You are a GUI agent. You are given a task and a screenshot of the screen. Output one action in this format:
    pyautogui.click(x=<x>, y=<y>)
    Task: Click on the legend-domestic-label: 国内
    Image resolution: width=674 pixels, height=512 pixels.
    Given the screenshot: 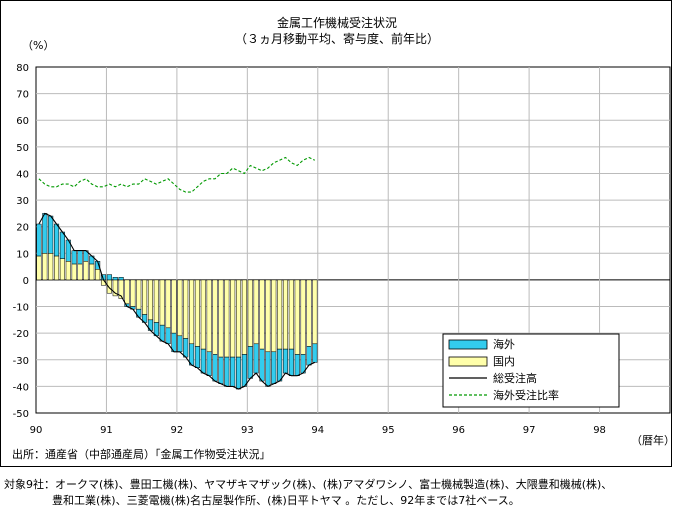 What is the action you would take?
    pyautogui.click(x=504, y=361)
    